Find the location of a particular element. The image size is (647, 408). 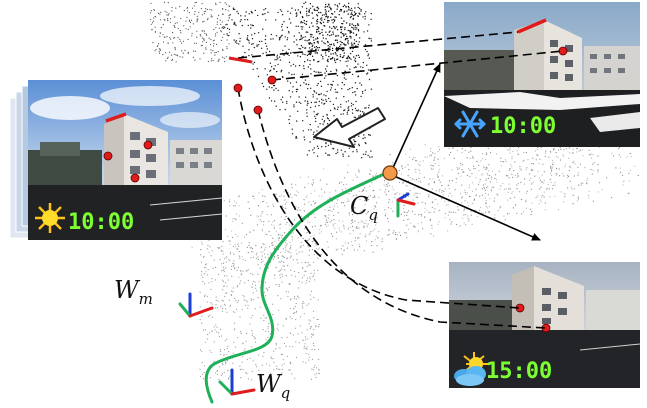

camera-ray-top is located at coordinates (416, 117).